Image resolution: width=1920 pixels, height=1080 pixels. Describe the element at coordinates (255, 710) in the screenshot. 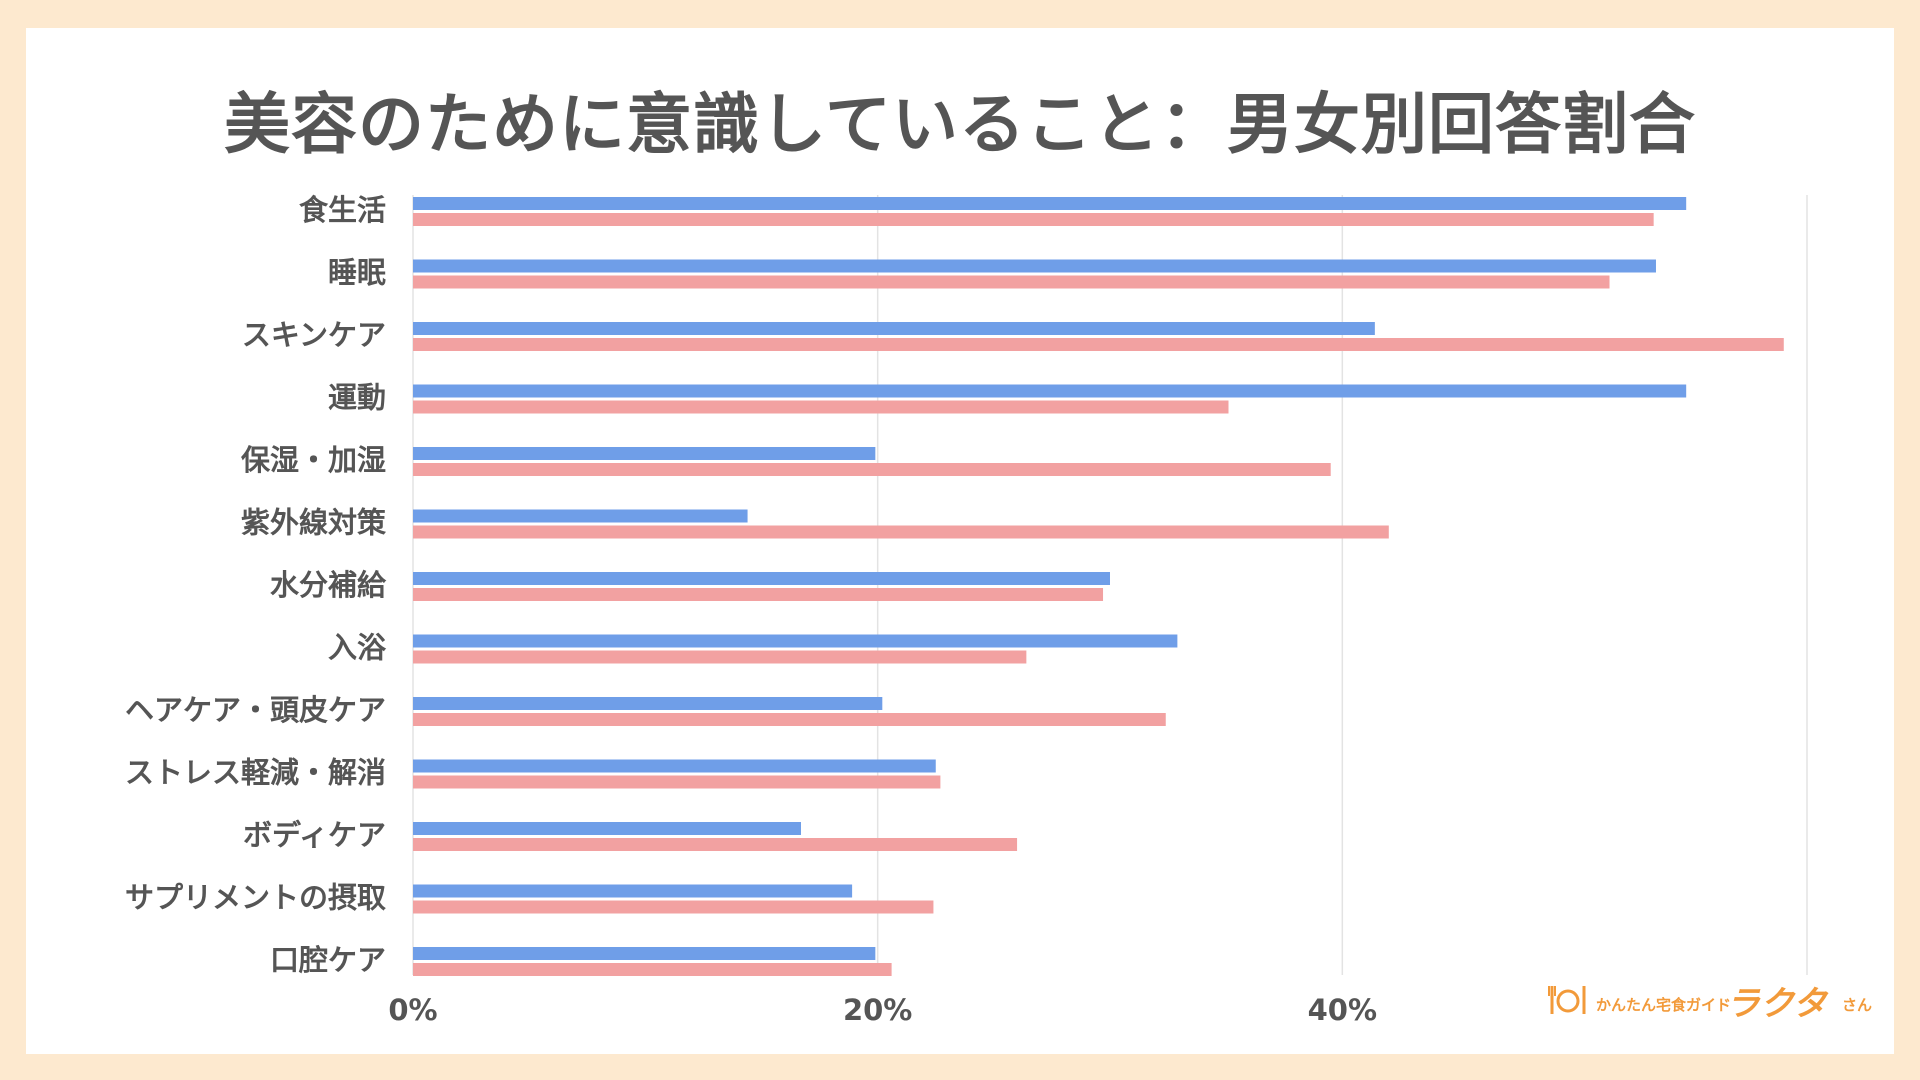

I see `category-label-8: ヘアケア・頭皮ケア` at that location.